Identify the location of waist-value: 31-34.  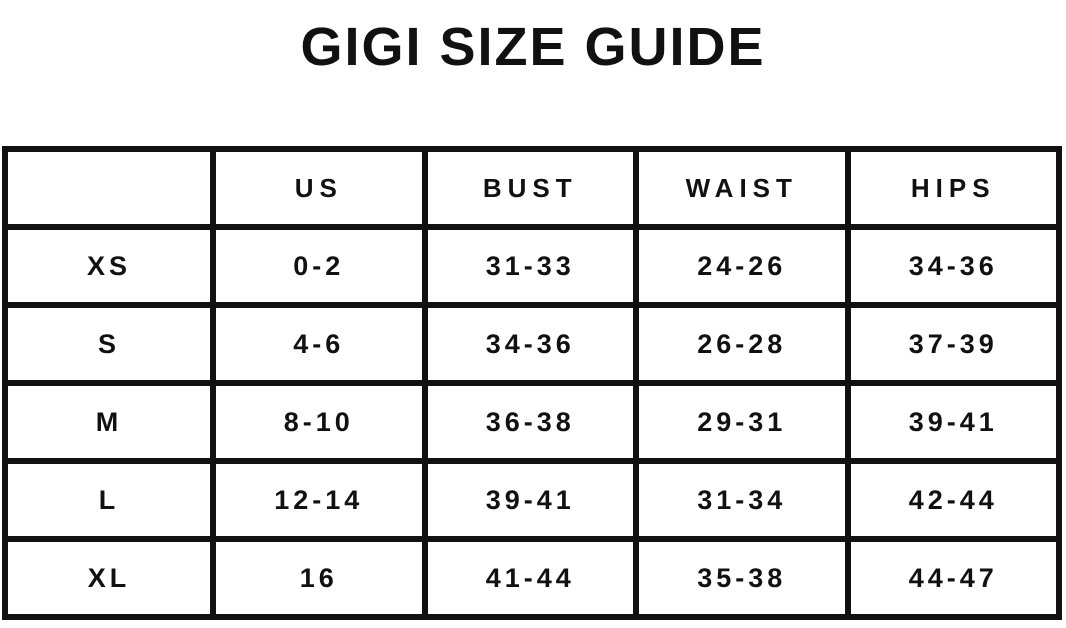
(742, 500).